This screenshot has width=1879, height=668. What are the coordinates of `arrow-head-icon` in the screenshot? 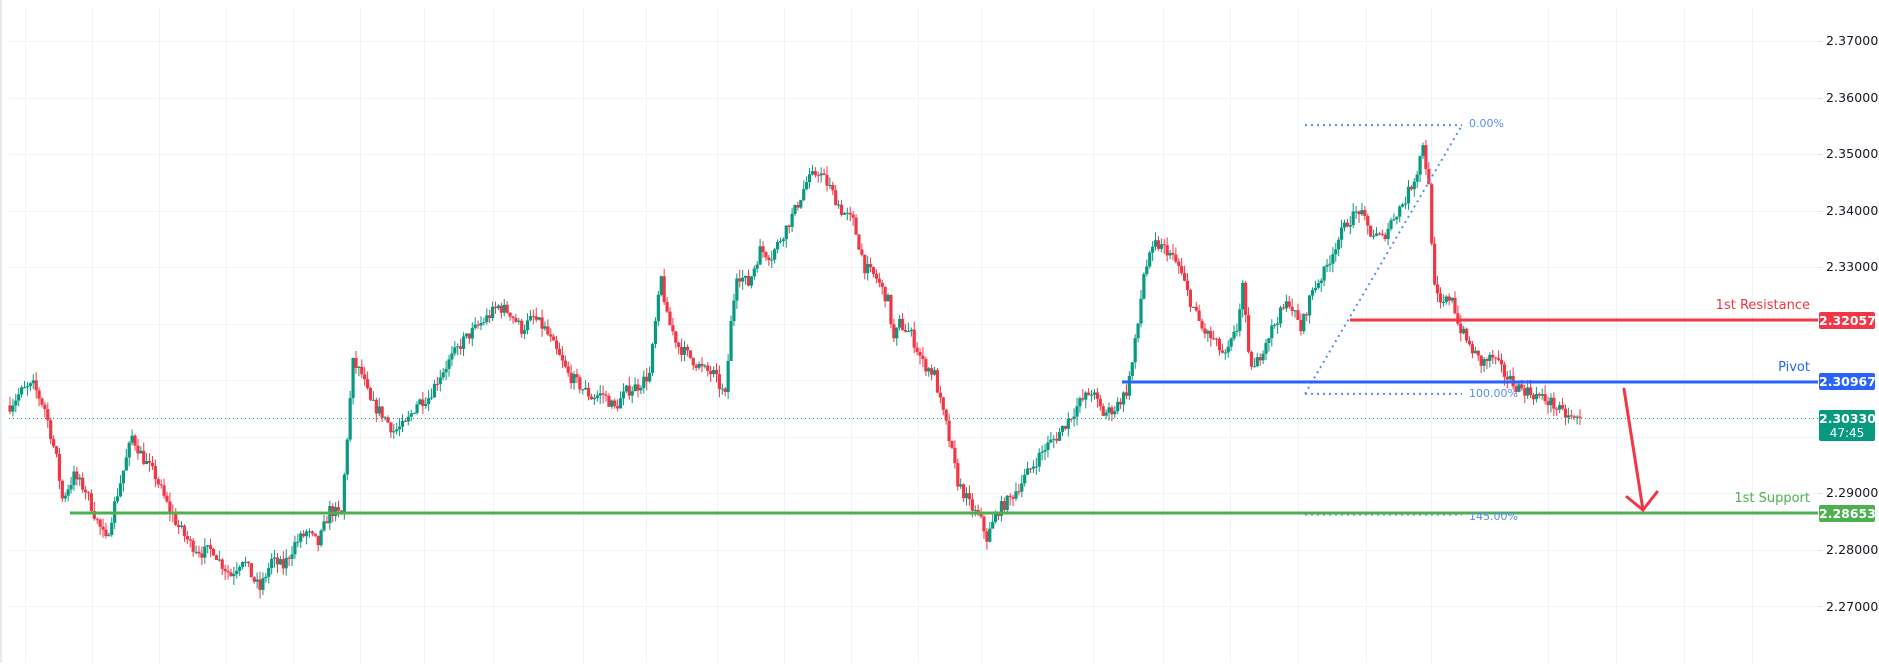 It's located at (1642, 501).